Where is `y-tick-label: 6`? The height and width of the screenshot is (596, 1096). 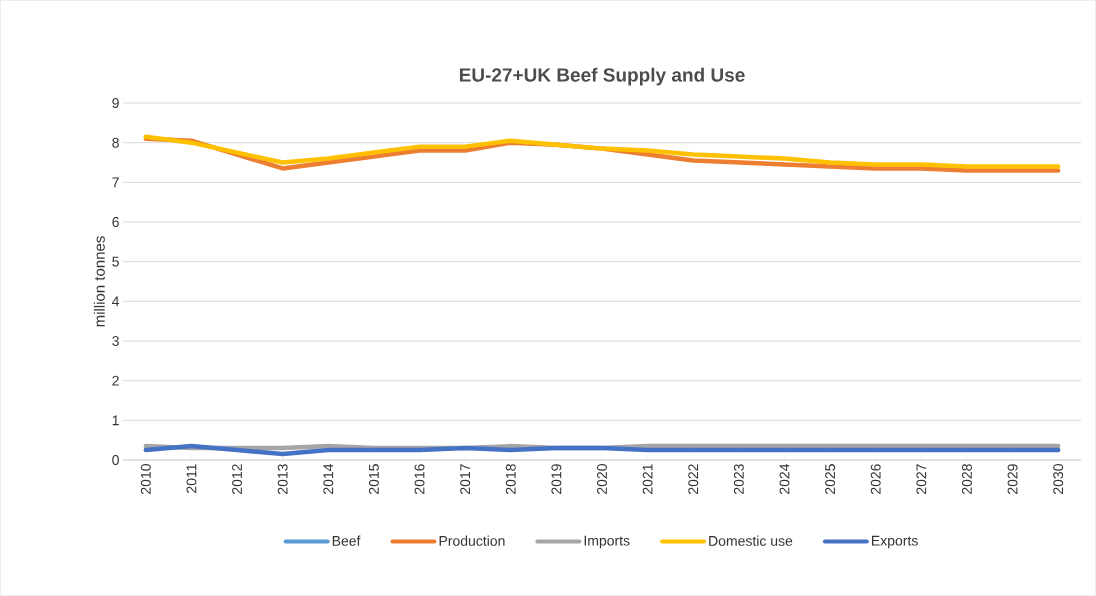 y-tick-label: 6 is located at coordinates (115, 222).